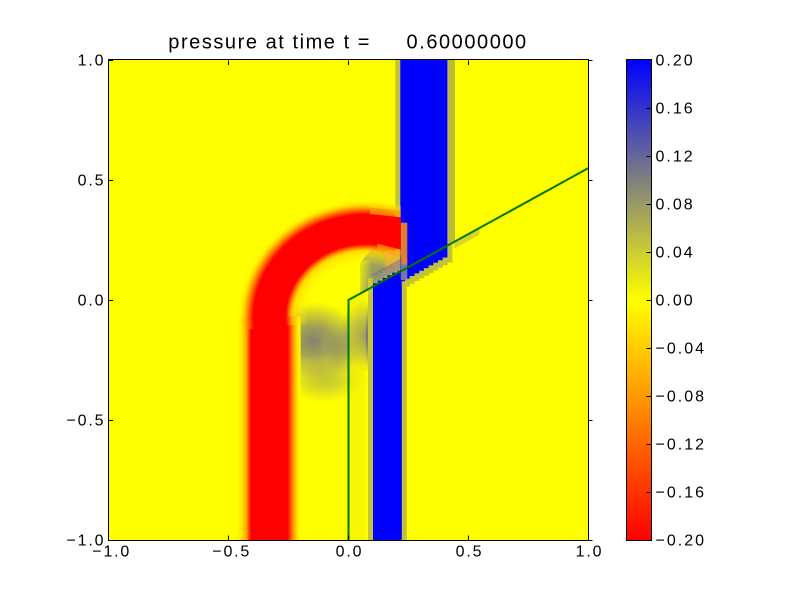 The image size is (800, 600). Describe the element at coordinates (681, 397) in the screenshot. I see `svg-text: −0.08` at that location.